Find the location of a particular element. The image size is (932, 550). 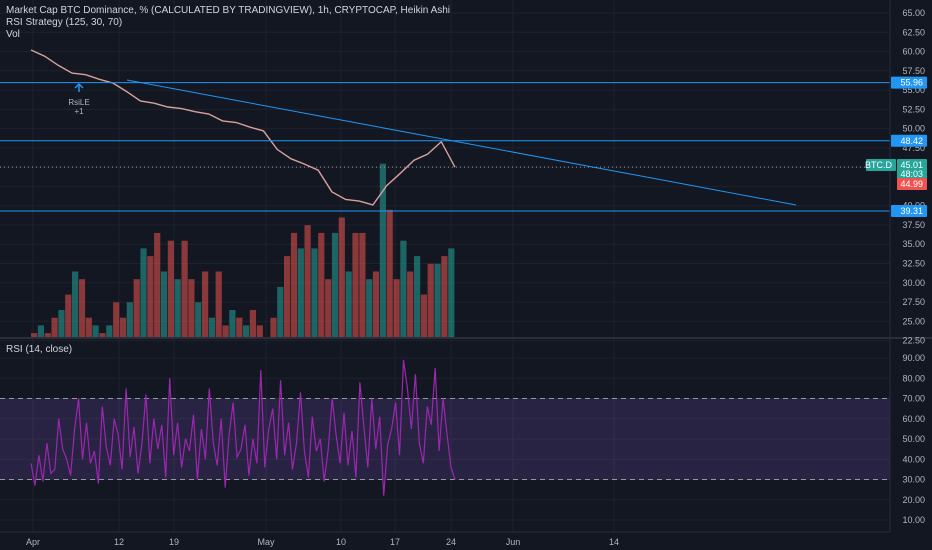

tag-symbol-bg is located at coordinates (881, 165).